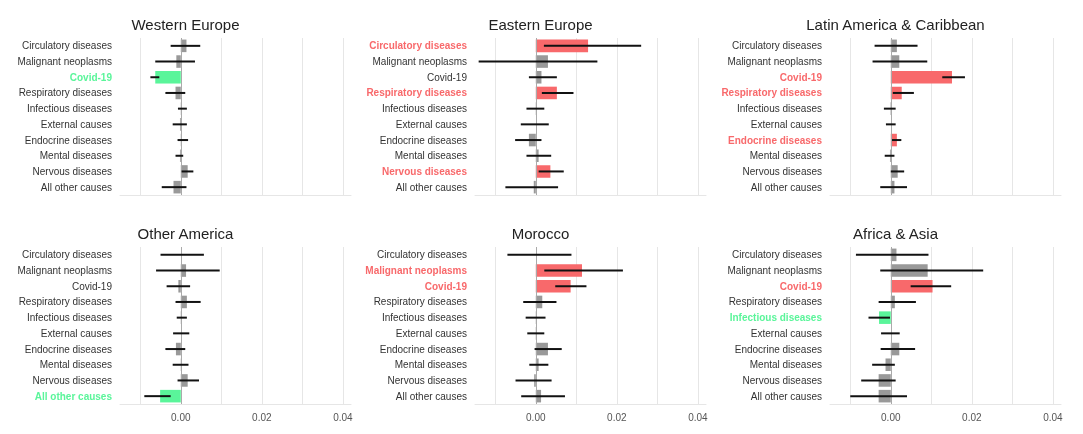  What do you see at coordinates (540, 233) in the screenshot?
I see `chart-title: Morocco` at bounding box center [540, 233].